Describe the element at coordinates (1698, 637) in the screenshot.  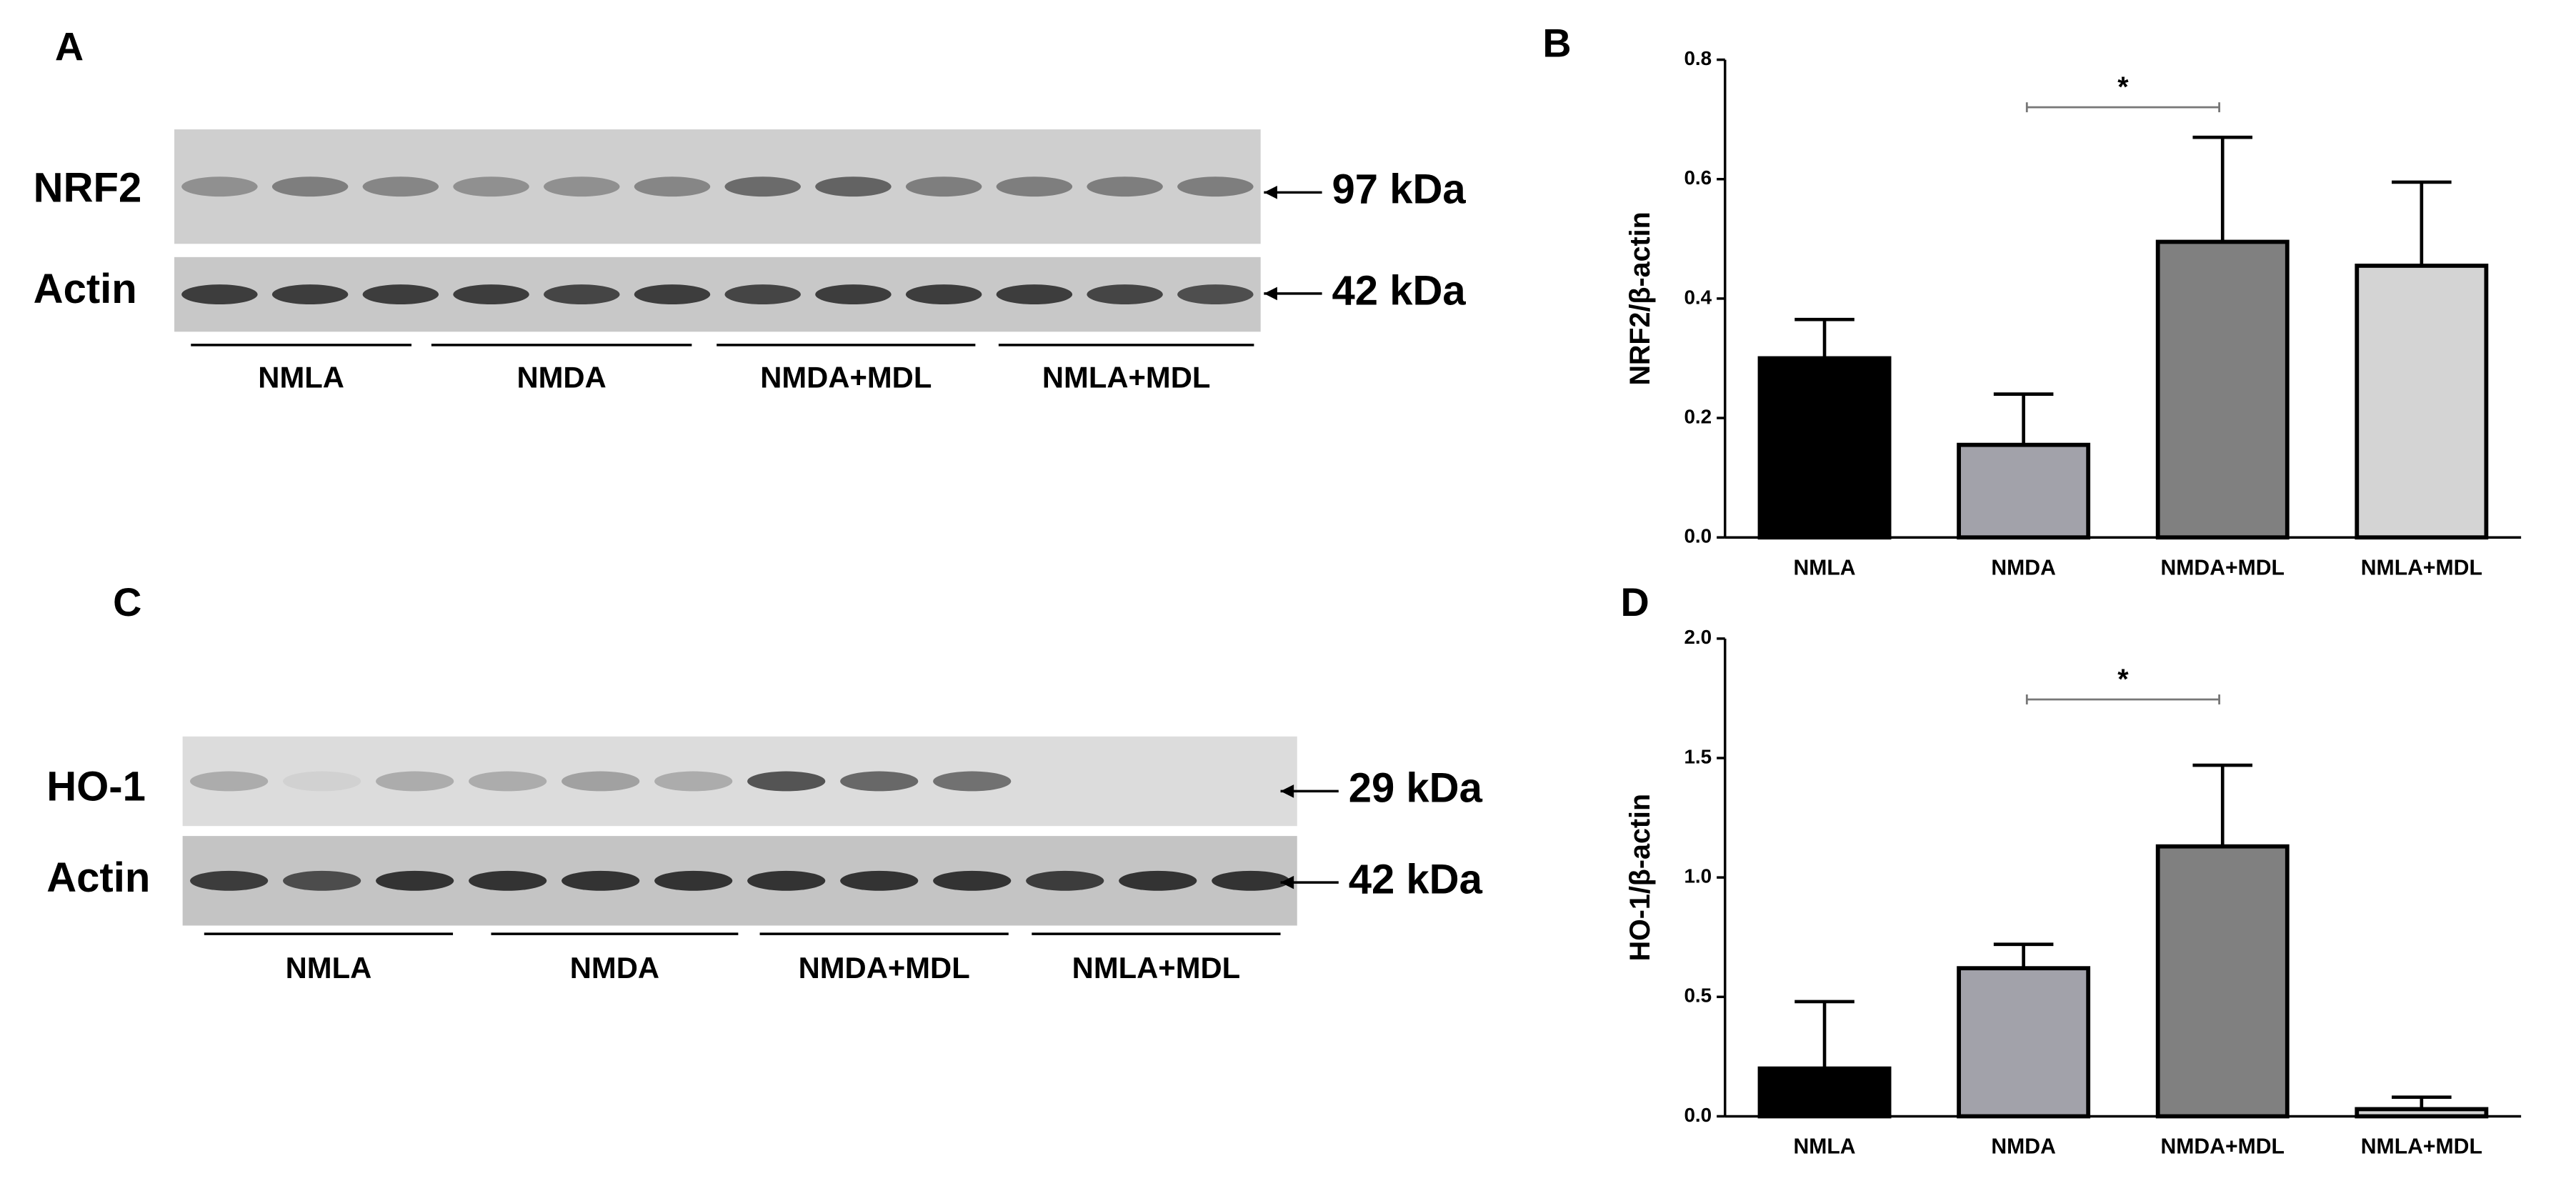
I see `y-tick-label: 2.0` at that location.